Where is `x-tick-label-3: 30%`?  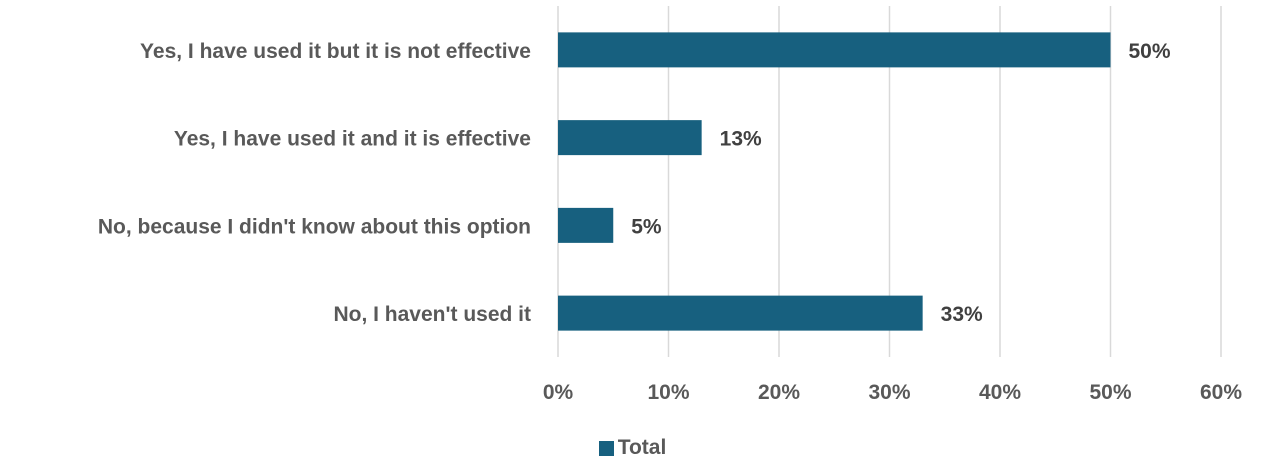 x-tick-label-3: 30% is located at coordinates (889, 392).